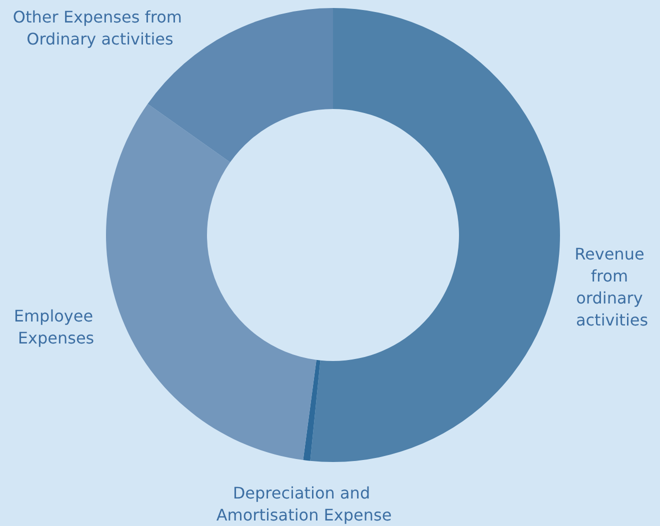 This screenshot has width=660, height=526. I want to click on slice-label: Revenue from ordinary activities, so click(612, 287).